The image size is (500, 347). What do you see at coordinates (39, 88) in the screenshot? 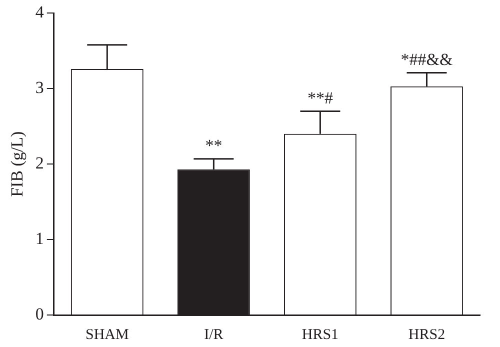
I see `y-tick-label: 3` at bounding box center [39, 88].